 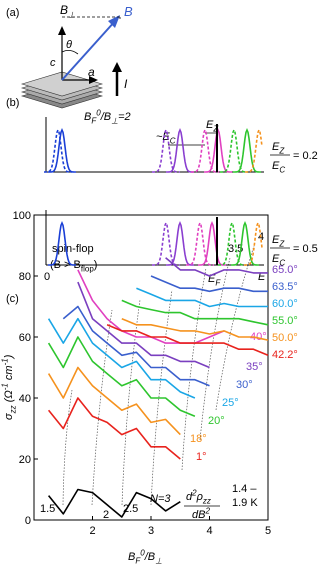 What do you see at coordinates (201, 457) in the screenshot?
I see `series-label: 1°` at bounding box center [201, 457].